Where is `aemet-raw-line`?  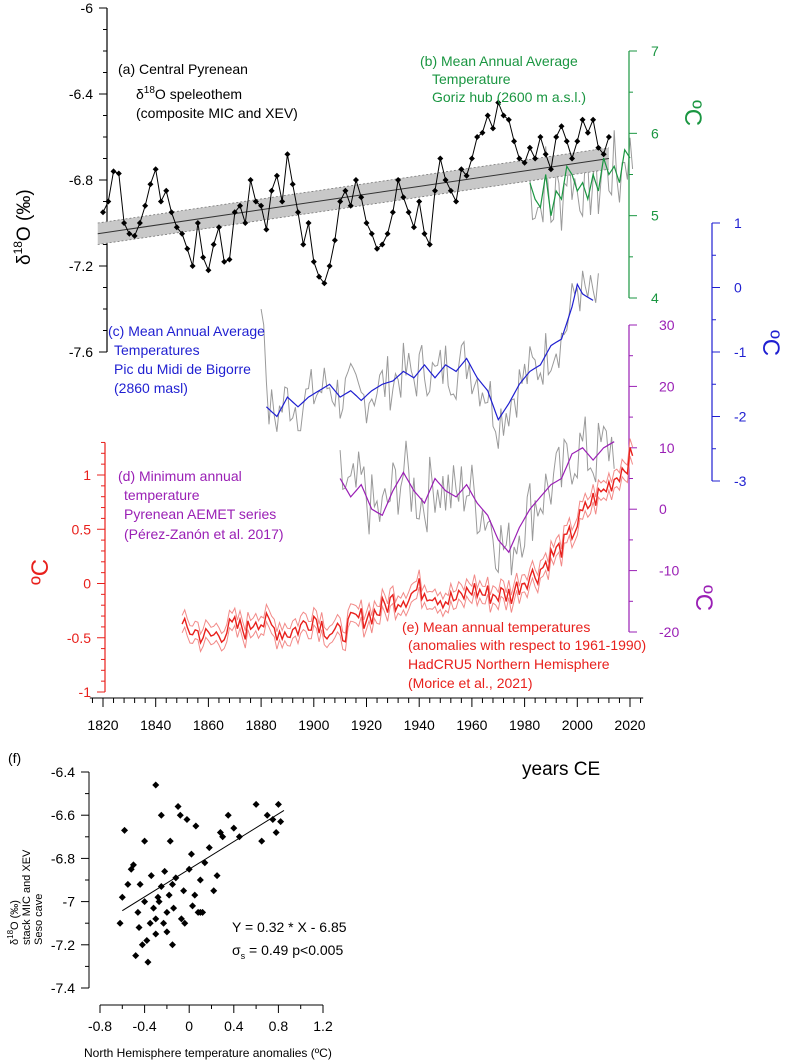 aemet-raw-line is located at coordinates (477, 496).